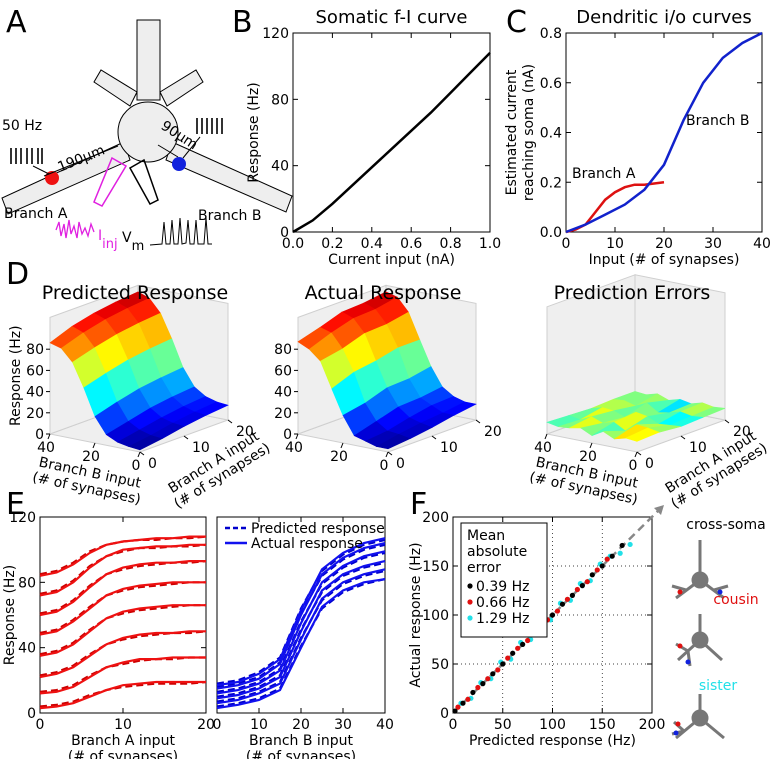 The image size is (773, 759). What do you see at coordinates (470, 618) in the screenshot?
I see `legend-marker` at bounding box center [470, 618].